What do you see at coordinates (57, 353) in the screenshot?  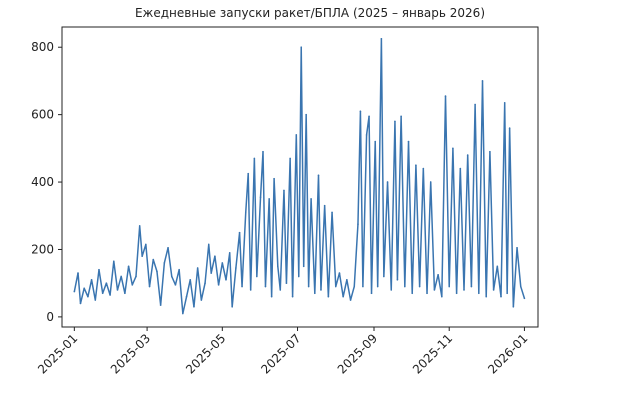 I see `x-tick-label: 2025-01` at bounding box center [57, 353].